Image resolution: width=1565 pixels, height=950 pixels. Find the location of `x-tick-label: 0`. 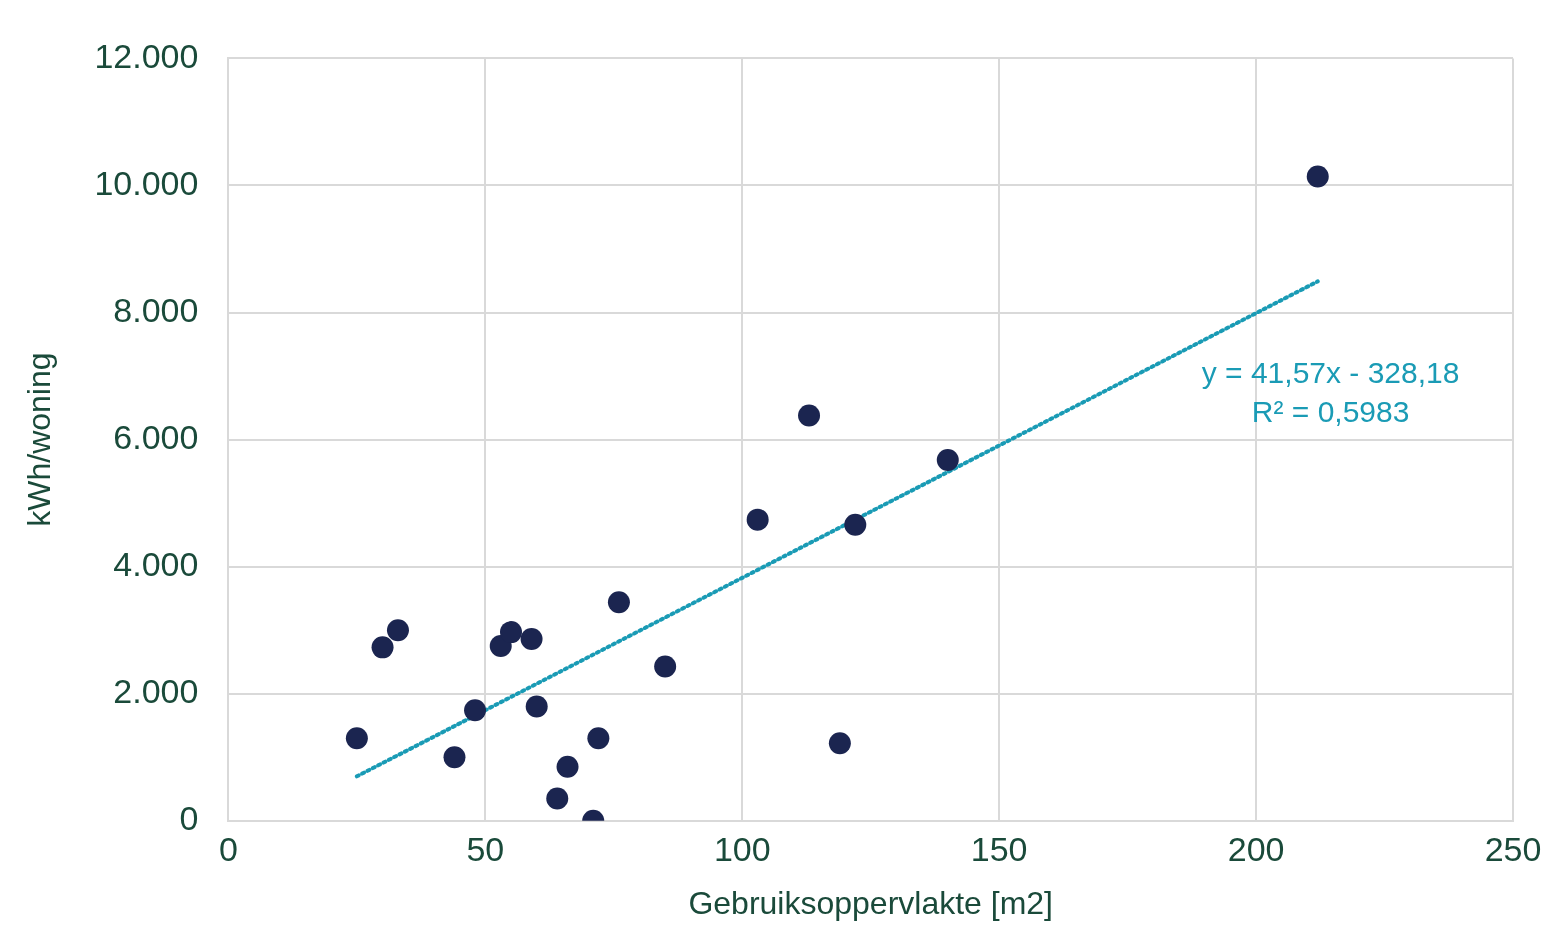

x-tick-label: 0 is located at coordinates (228, 848).